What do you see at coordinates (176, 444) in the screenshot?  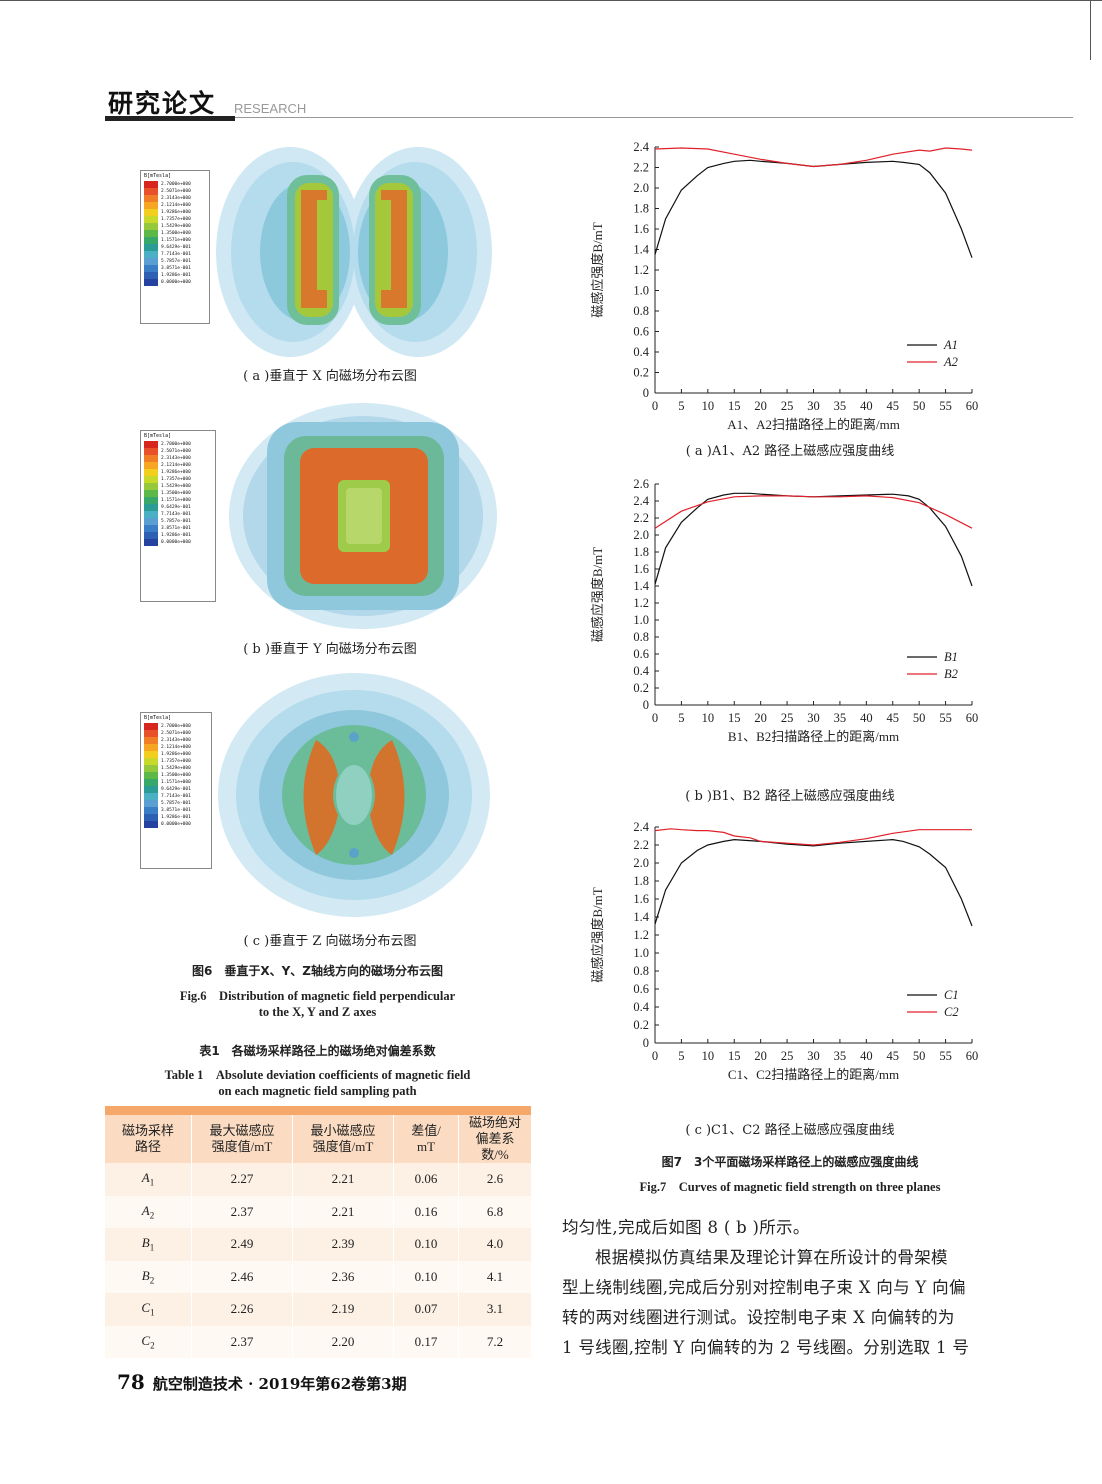 I see `legend-value: 2.7000e+000` at bounding box center [176, 444].